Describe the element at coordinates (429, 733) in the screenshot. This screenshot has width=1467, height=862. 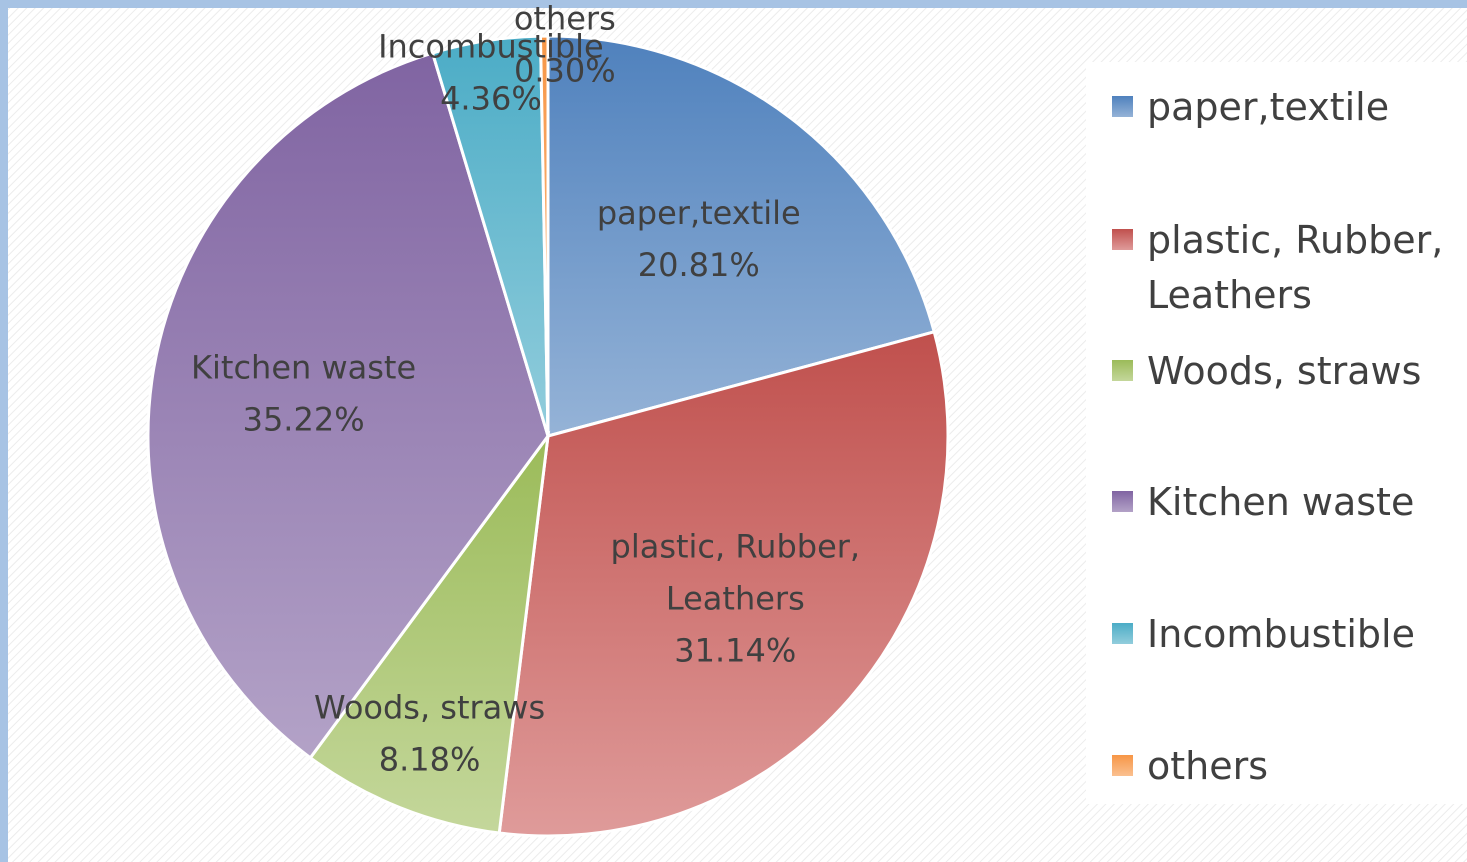
I see `data-label-woods-straws: Woods, straws 8.18%` at that location.